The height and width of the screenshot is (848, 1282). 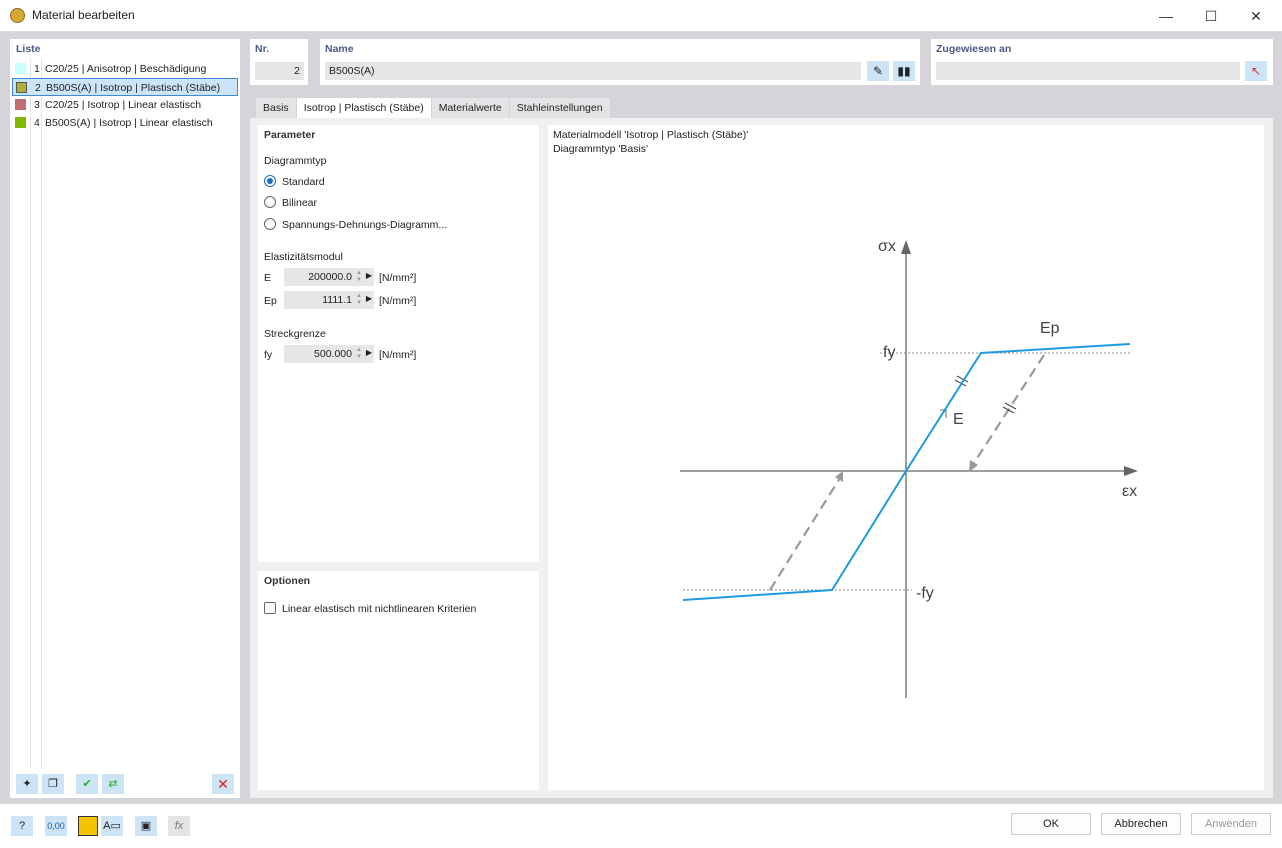 I want to click on reload-arrow, so click(x=839, y=476).